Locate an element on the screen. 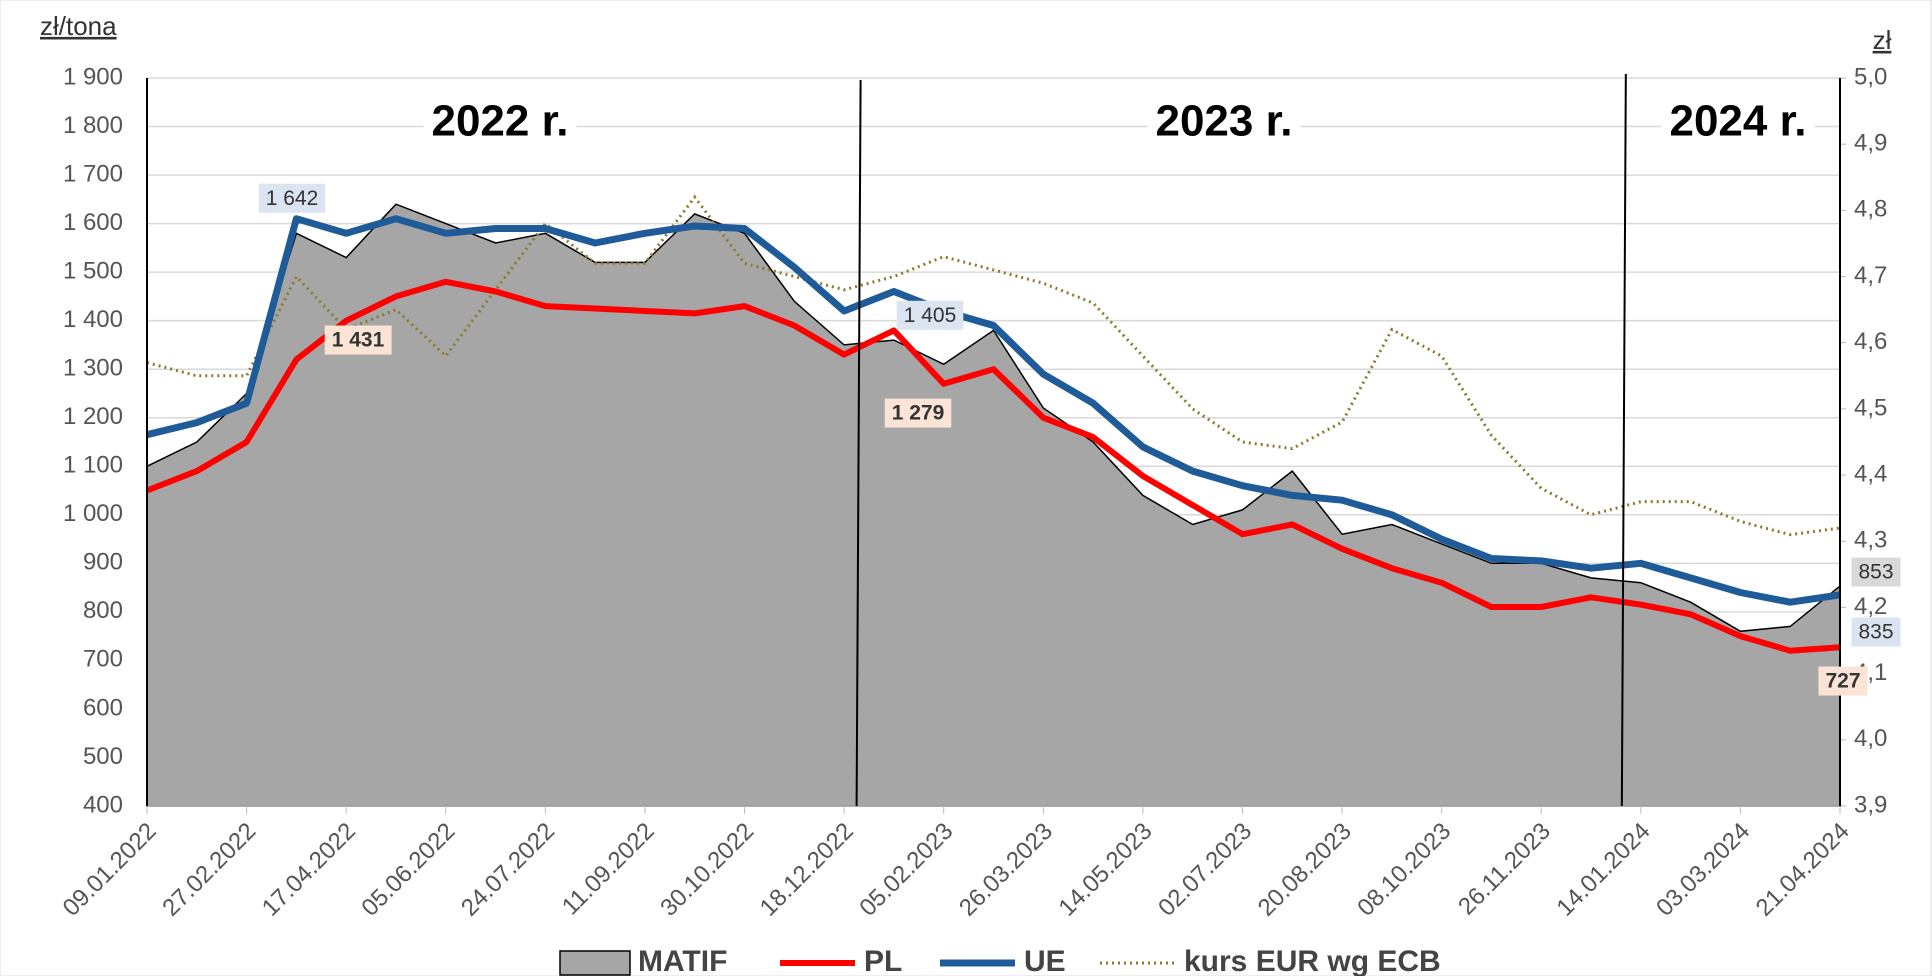  annotation: 835 is located at coordinates (1876, 632).